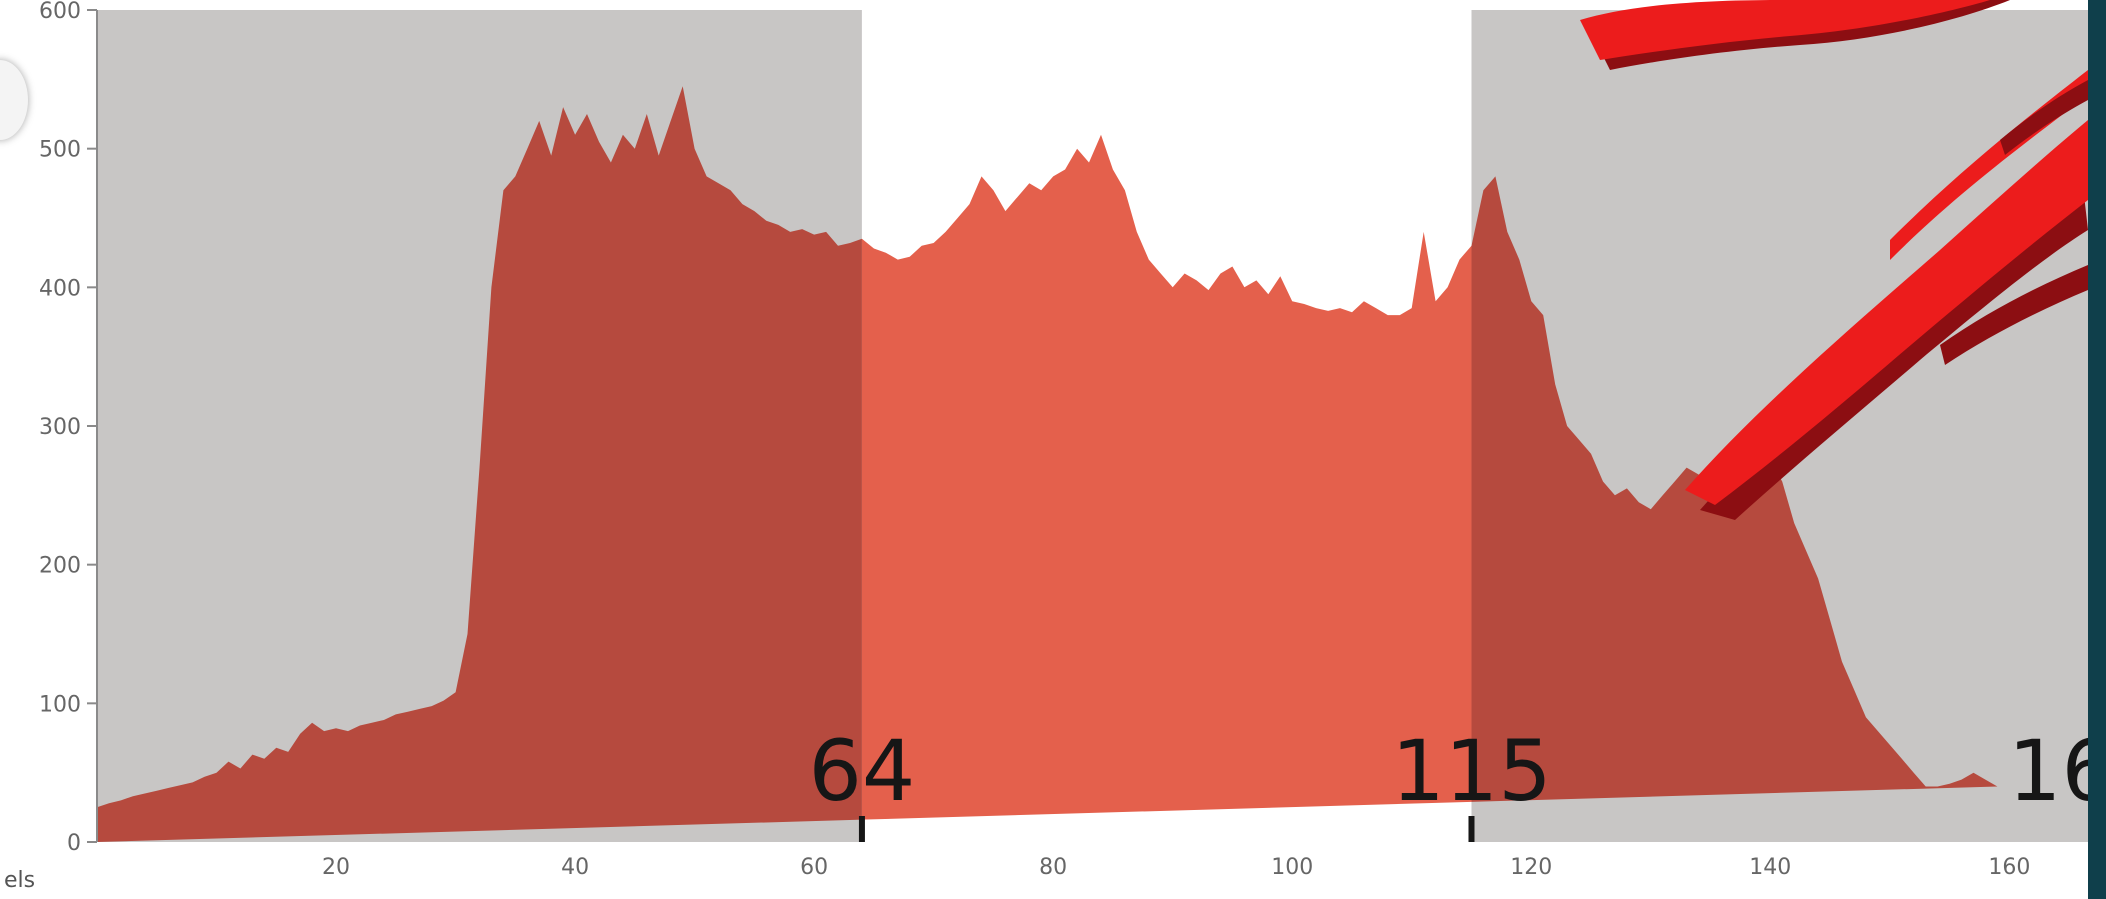 This screenshot has height=899, width=2106. I want to click on y-tick-label-100: 100, so click(60, 704).